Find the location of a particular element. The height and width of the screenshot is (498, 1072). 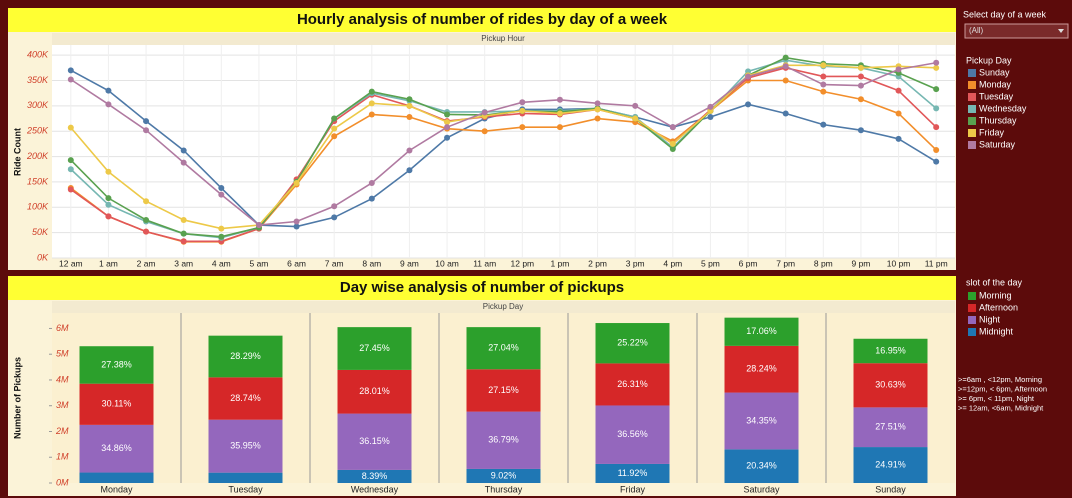

y-tick-label: 6M is located at coordinates (62, 328).